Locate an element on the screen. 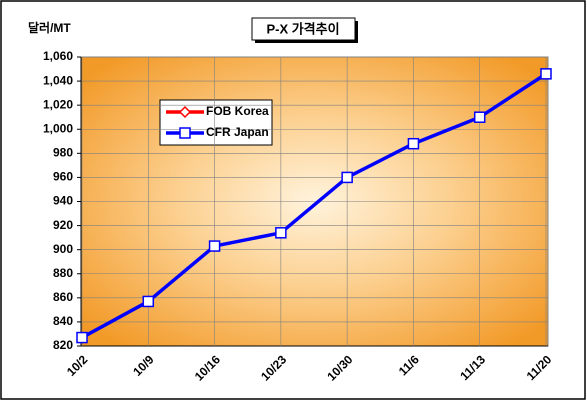 The height and width of the screenshot is (401, 587). y-tick-label: 940 is located at coordinates (63, 201).